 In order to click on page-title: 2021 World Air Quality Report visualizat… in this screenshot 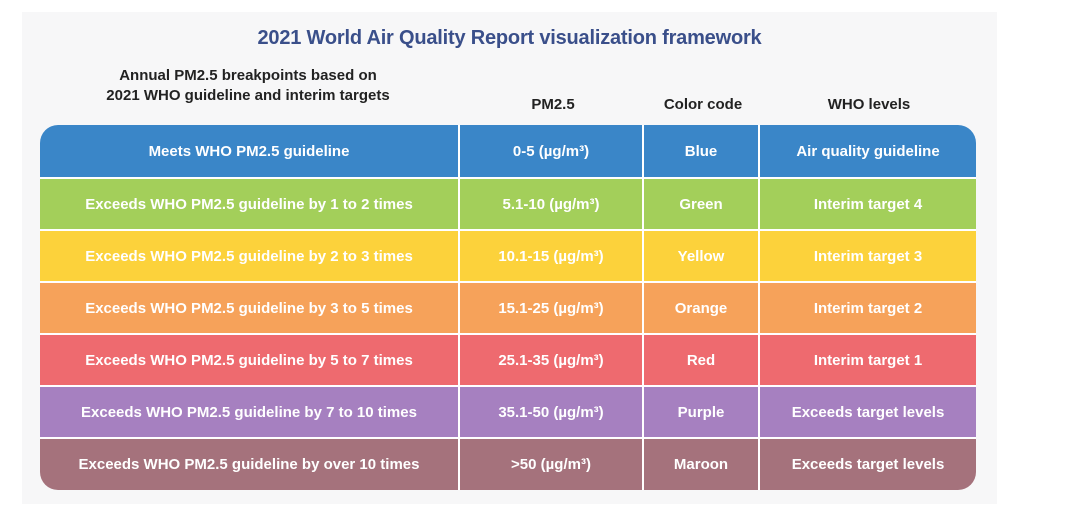, I will do `click(509, 38)`.